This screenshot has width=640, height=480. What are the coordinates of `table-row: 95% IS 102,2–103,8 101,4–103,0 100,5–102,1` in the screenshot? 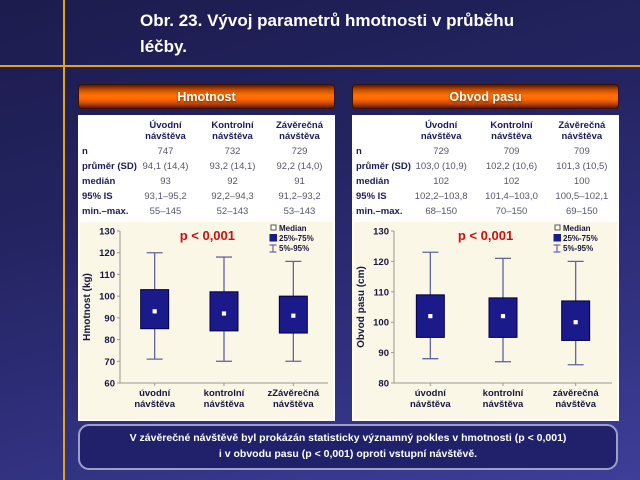 It's located at (485, 196).